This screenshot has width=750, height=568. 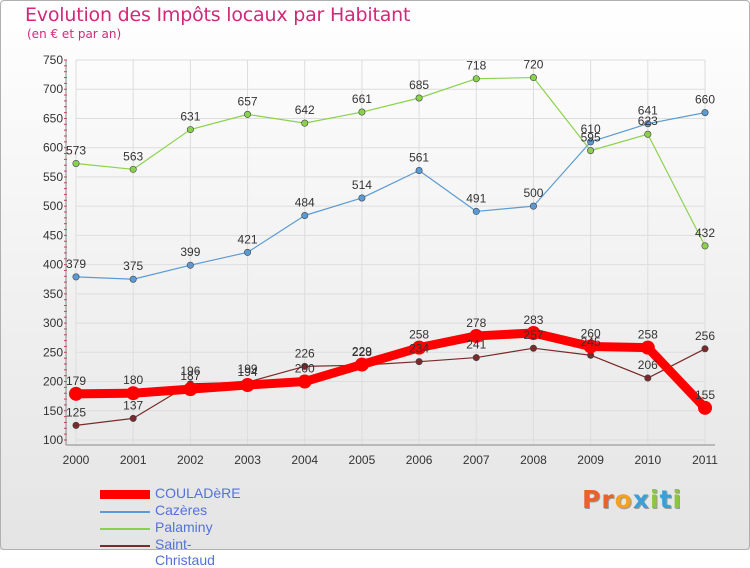 I want to click on data-label: 514, so click(x=362, y=185).